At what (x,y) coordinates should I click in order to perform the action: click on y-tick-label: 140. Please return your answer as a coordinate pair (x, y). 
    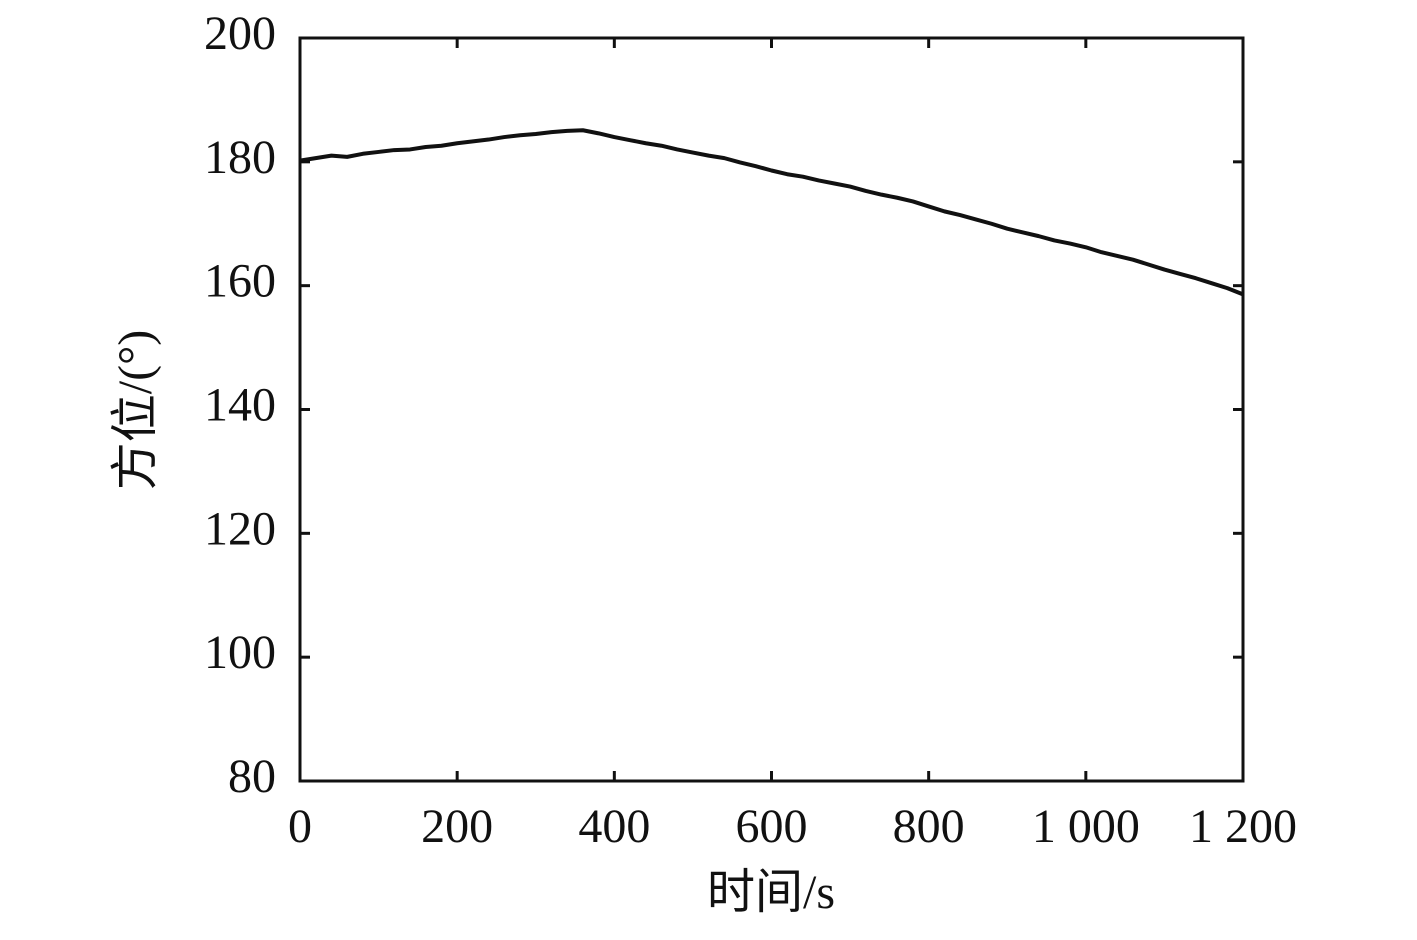
    Looking at the image, I should click on (240, 405).